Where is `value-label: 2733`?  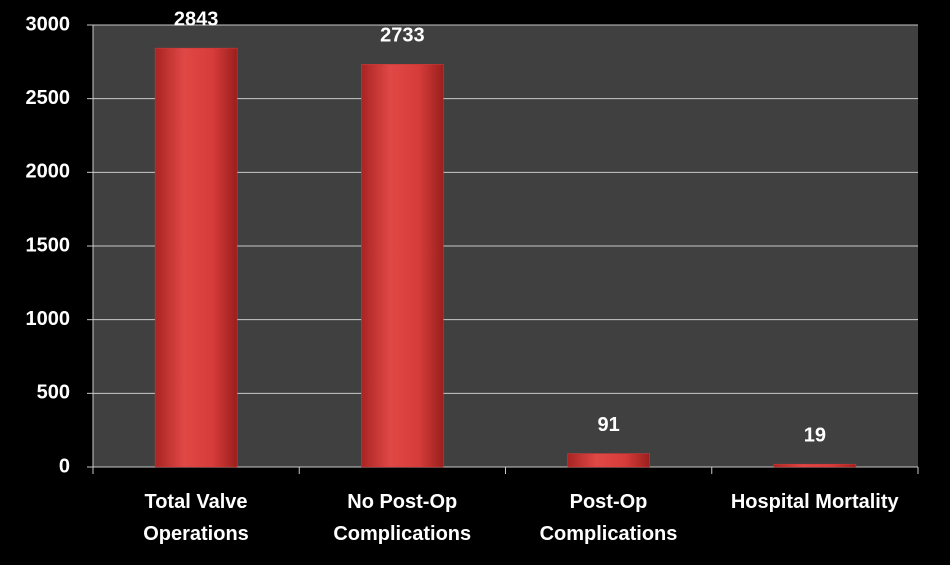
value-label: 2733 is located at coordinates (402, 36).